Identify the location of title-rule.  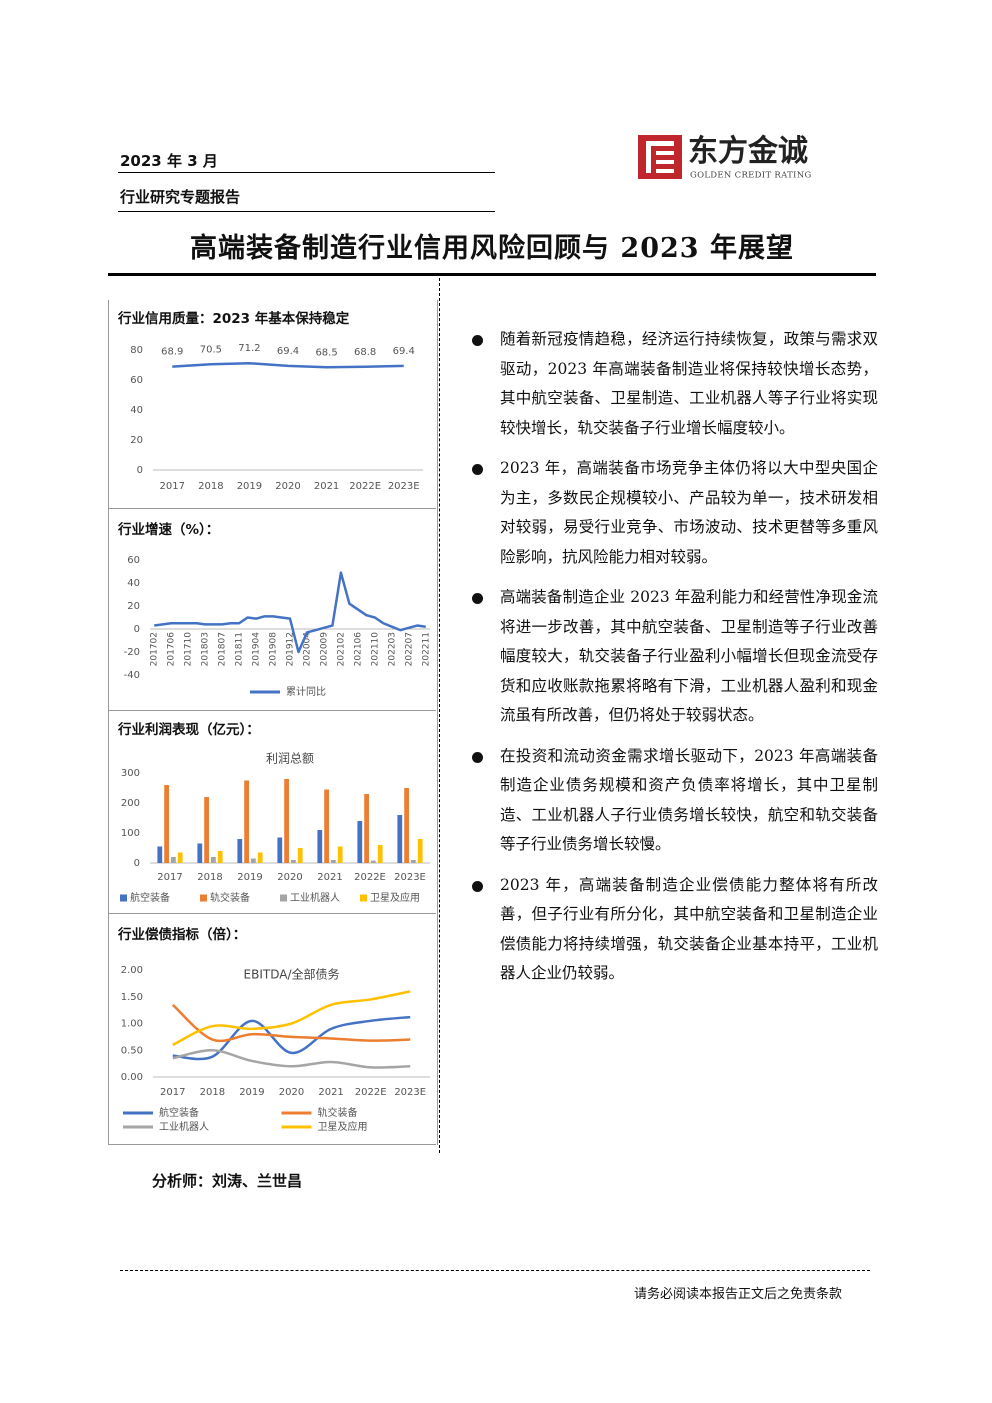
(492, 274).